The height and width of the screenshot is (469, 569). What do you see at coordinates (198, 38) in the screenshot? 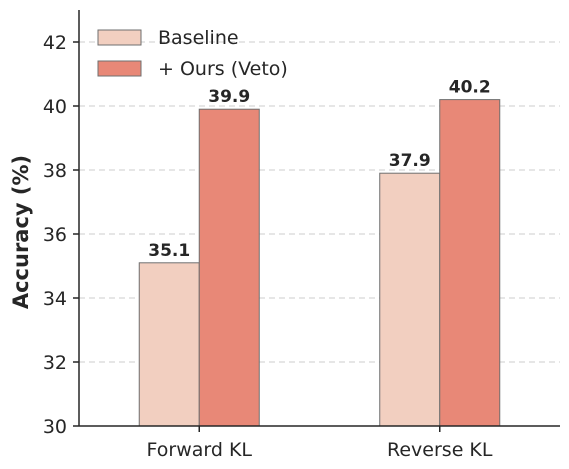
I see `legend-label: Baseline` at bounding box center [198, 38].